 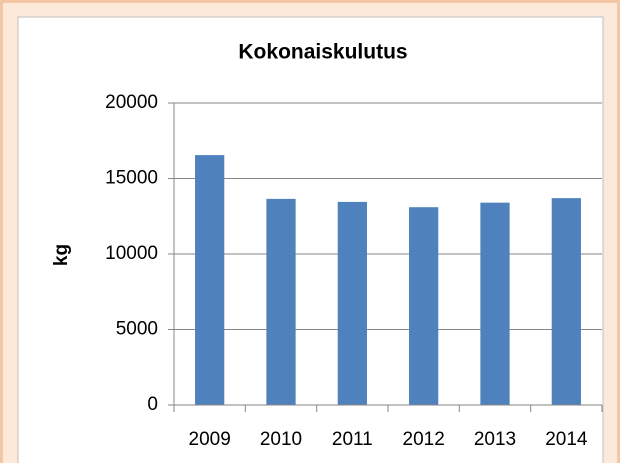 I want to click on y-tick-label: 0, so click(x=152, y=404).